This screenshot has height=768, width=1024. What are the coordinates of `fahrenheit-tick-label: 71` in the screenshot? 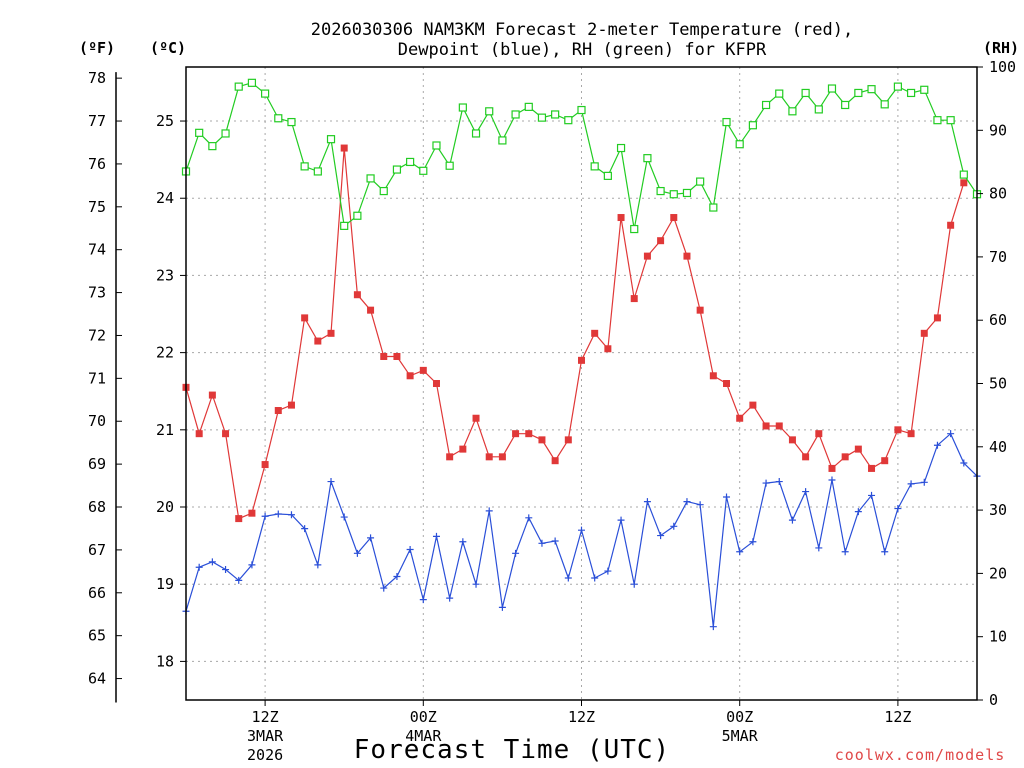 It's located at (97, 378).